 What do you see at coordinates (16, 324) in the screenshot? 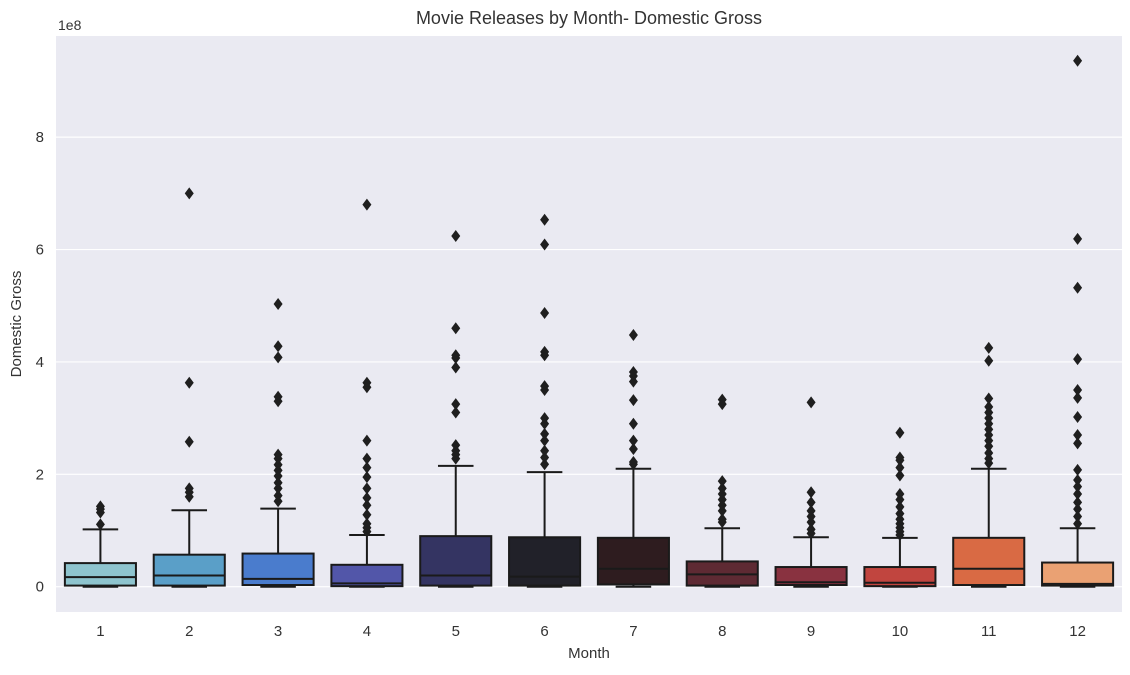
I see `y-axis-label: Domestic Gross` at bounding box center [16, 324].